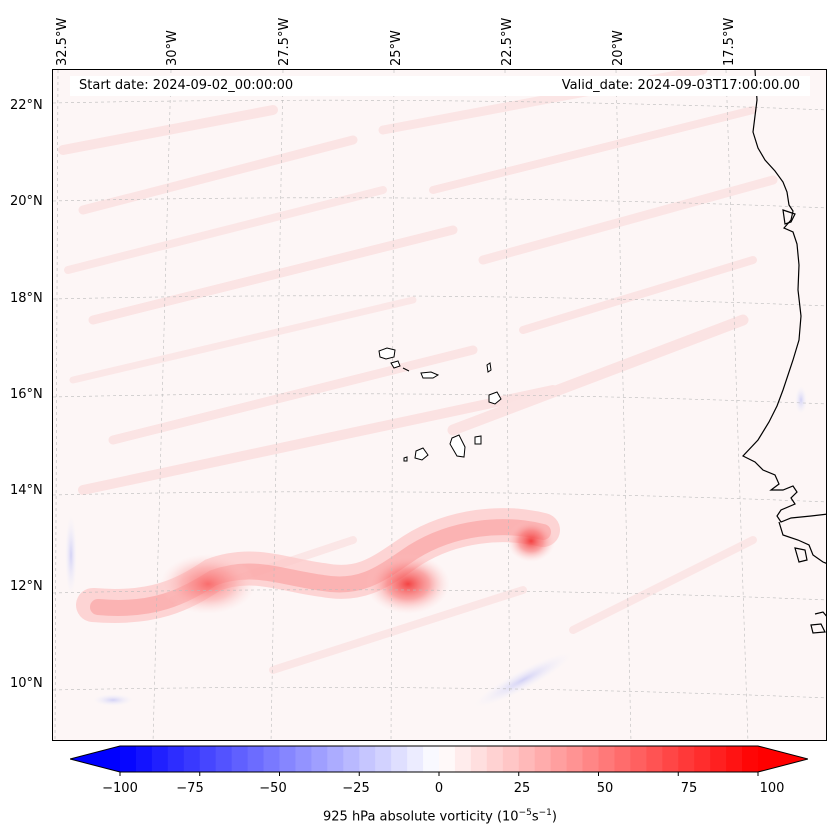 Image resolution: width=837 pixels, height=839 pixels. Describe the element at coordinates (421, 454) in the screenshot. I see `island-fogo` at that location.